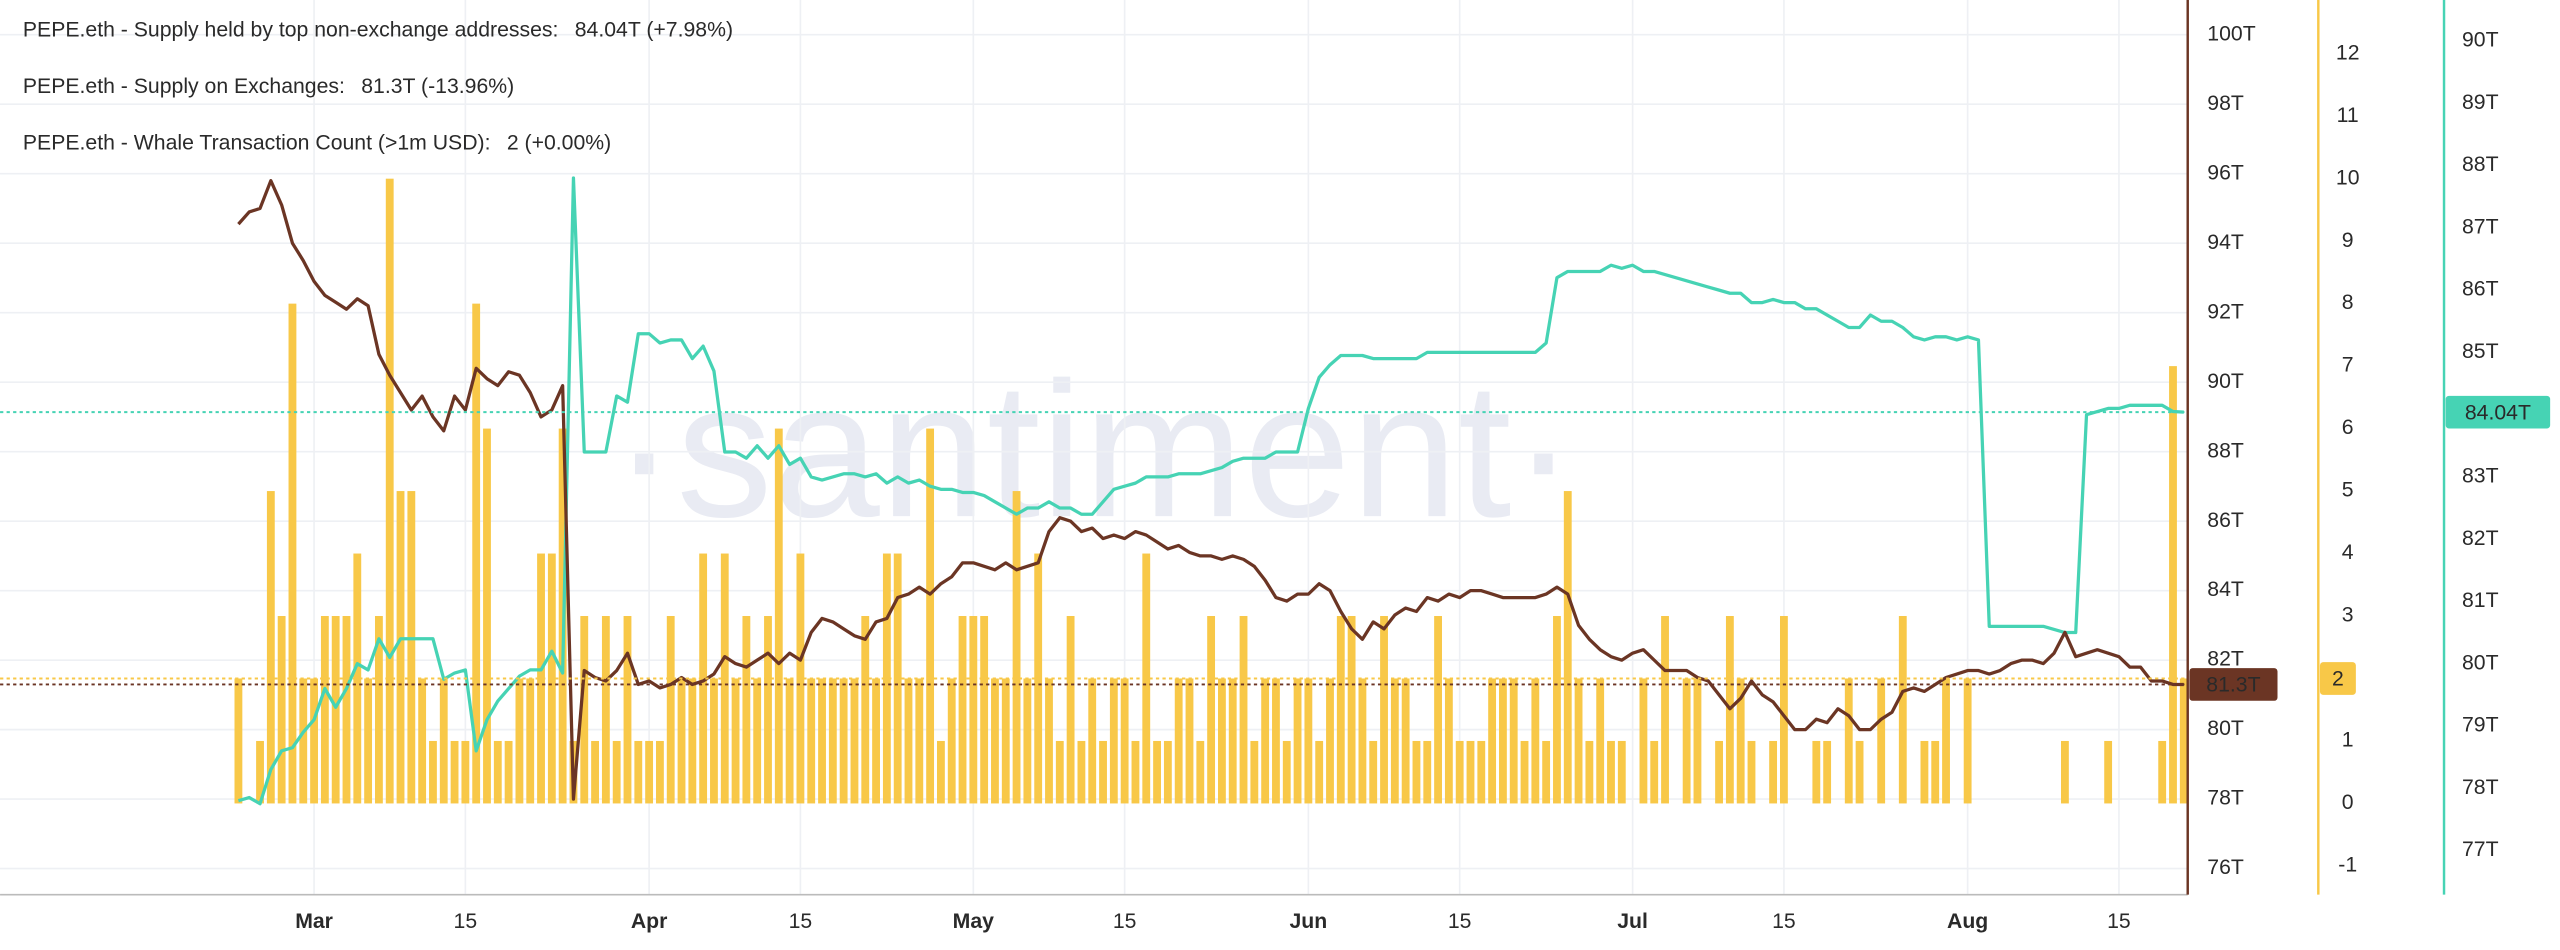  Describe the element at coordinates (2225, 242) in the screenshot. I see `y-tick-label: 94T` at that location.